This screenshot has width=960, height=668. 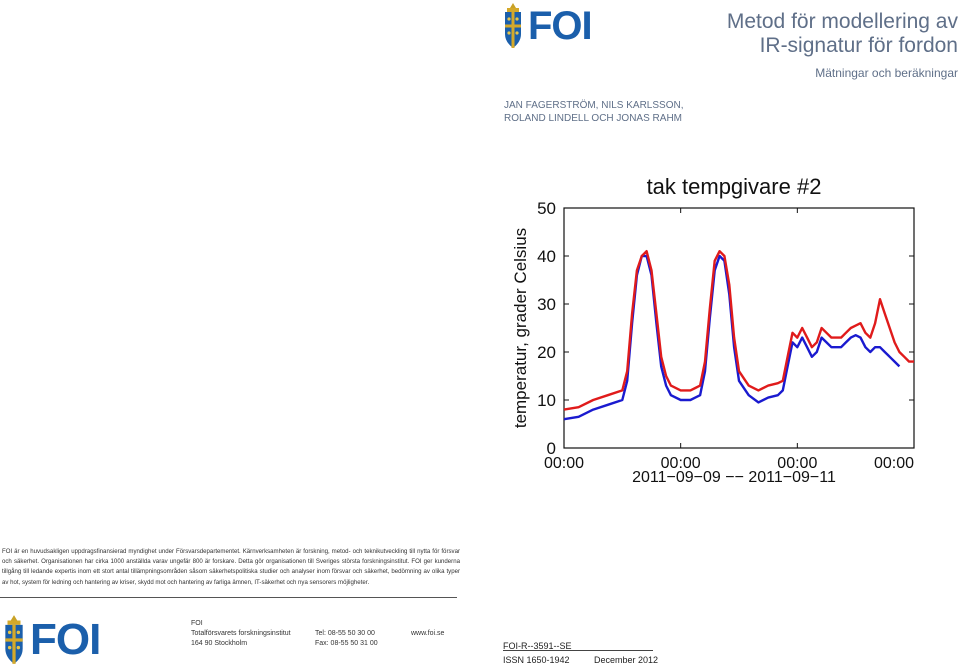 I want to click on y-tick-label: 20, so click(x=546, y=352).